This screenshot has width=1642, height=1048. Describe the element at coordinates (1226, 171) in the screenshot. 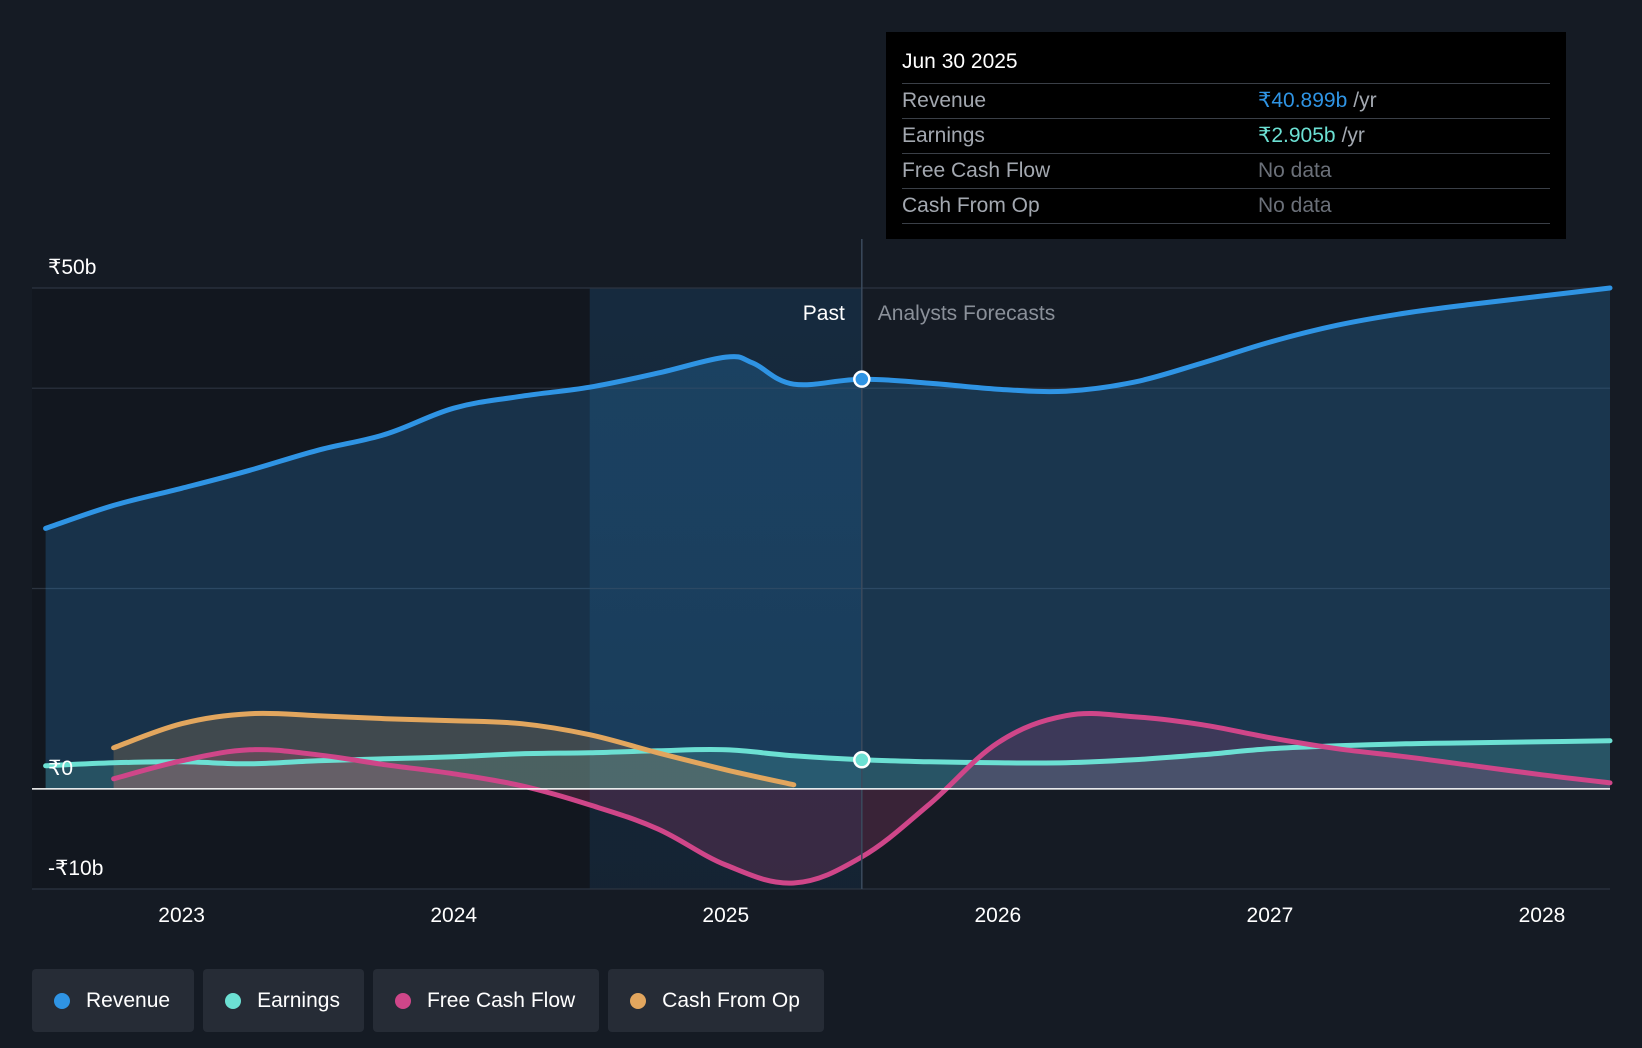

I see `tooltip-row-free-cash-flow: Free Cash Flow No data` at that location.